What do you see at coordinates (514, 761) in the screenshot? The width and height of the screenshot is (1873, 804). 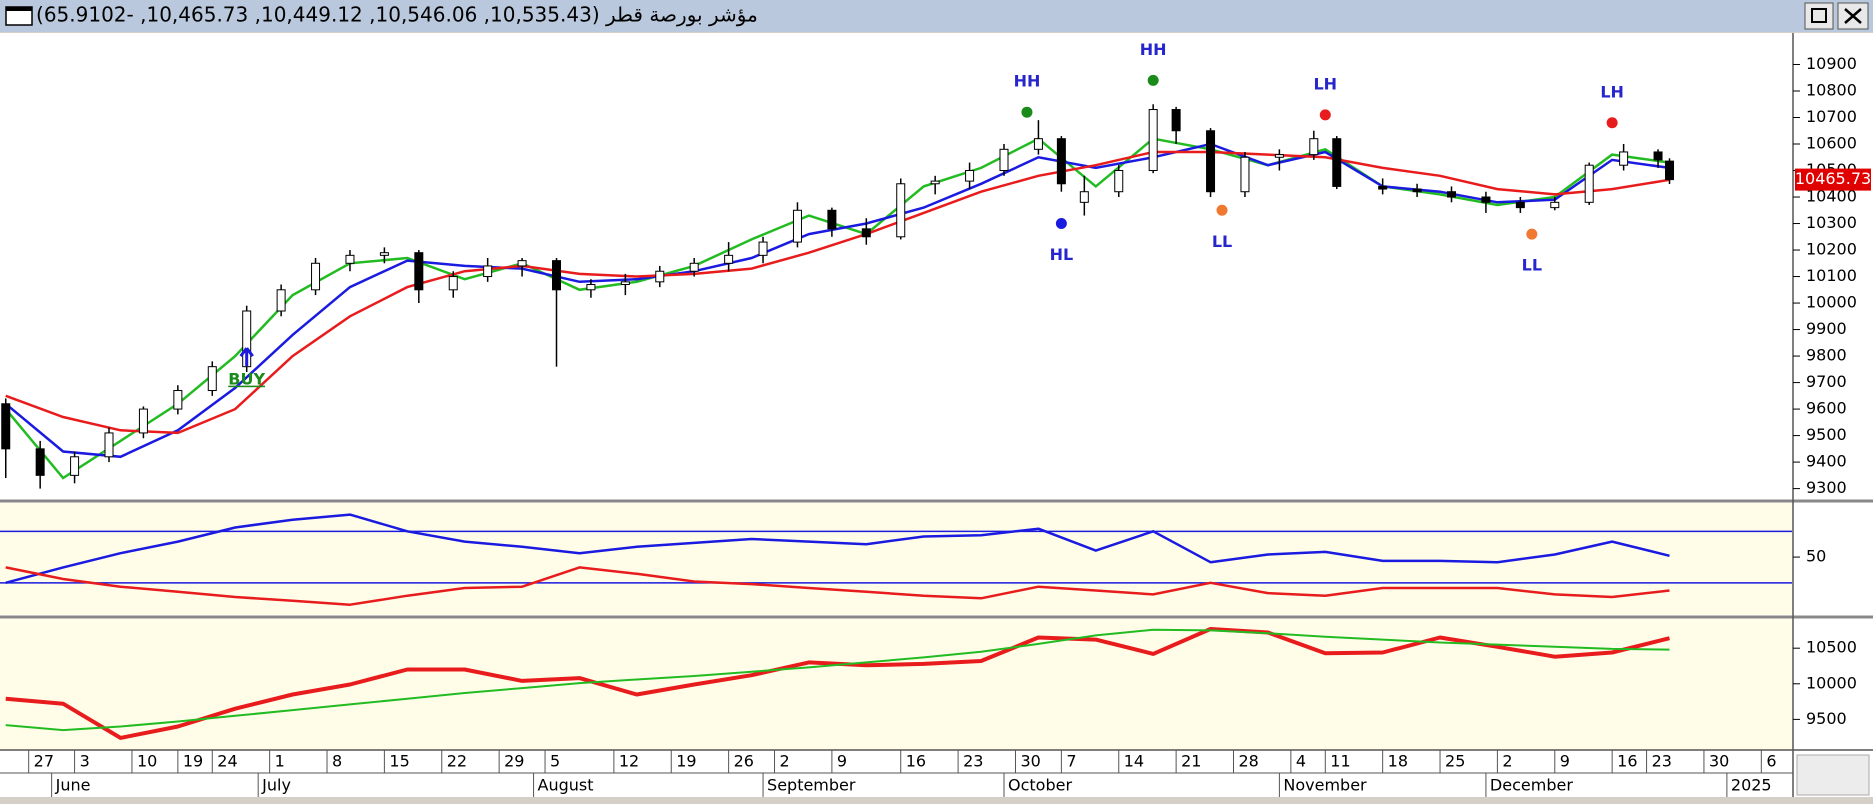 I see `x-tick-label: 29` at bounding box center [514, 761].